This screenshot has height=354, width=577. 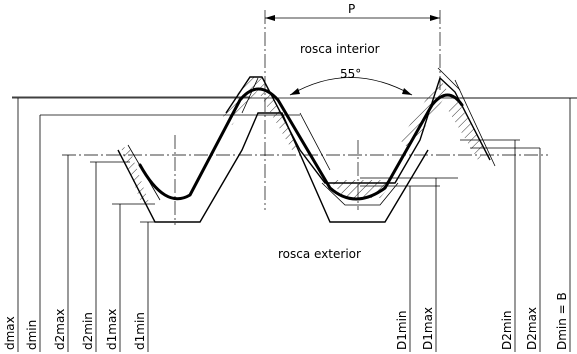 I want to click on dim-D2max: D2max, so click(x=532, y=328).